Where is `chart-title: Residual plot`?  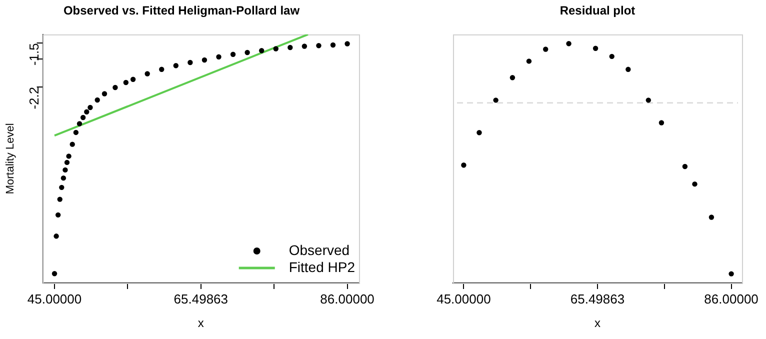
chart-title: Residual plot is located at coordinates (598, 11).